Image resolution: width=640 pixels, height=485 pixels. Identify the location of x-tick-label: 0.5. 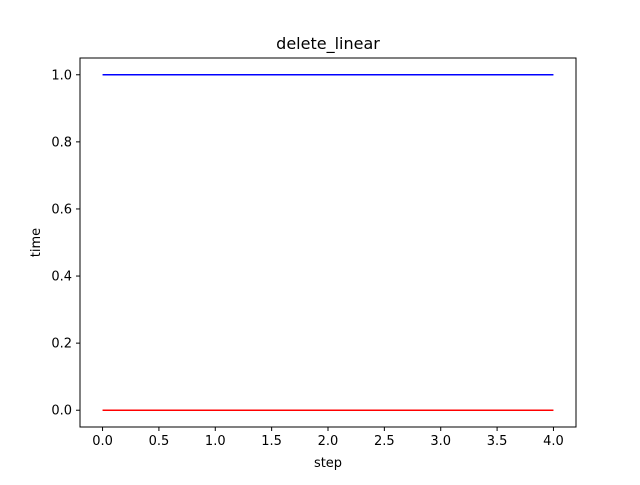
(159, 441).